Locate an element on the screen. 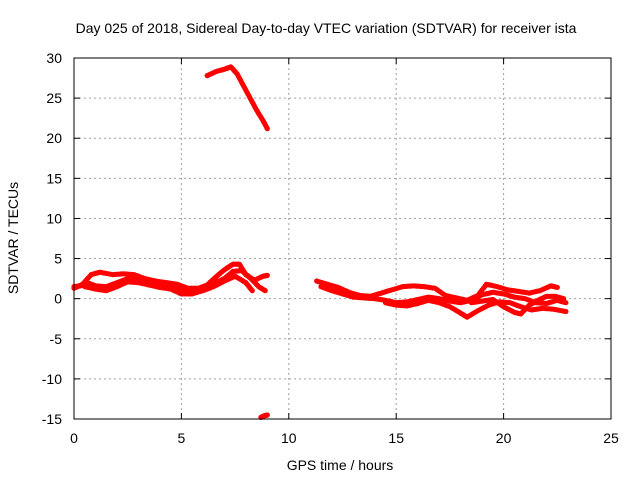  series-track-b-high is located at coordinates (237, 98).